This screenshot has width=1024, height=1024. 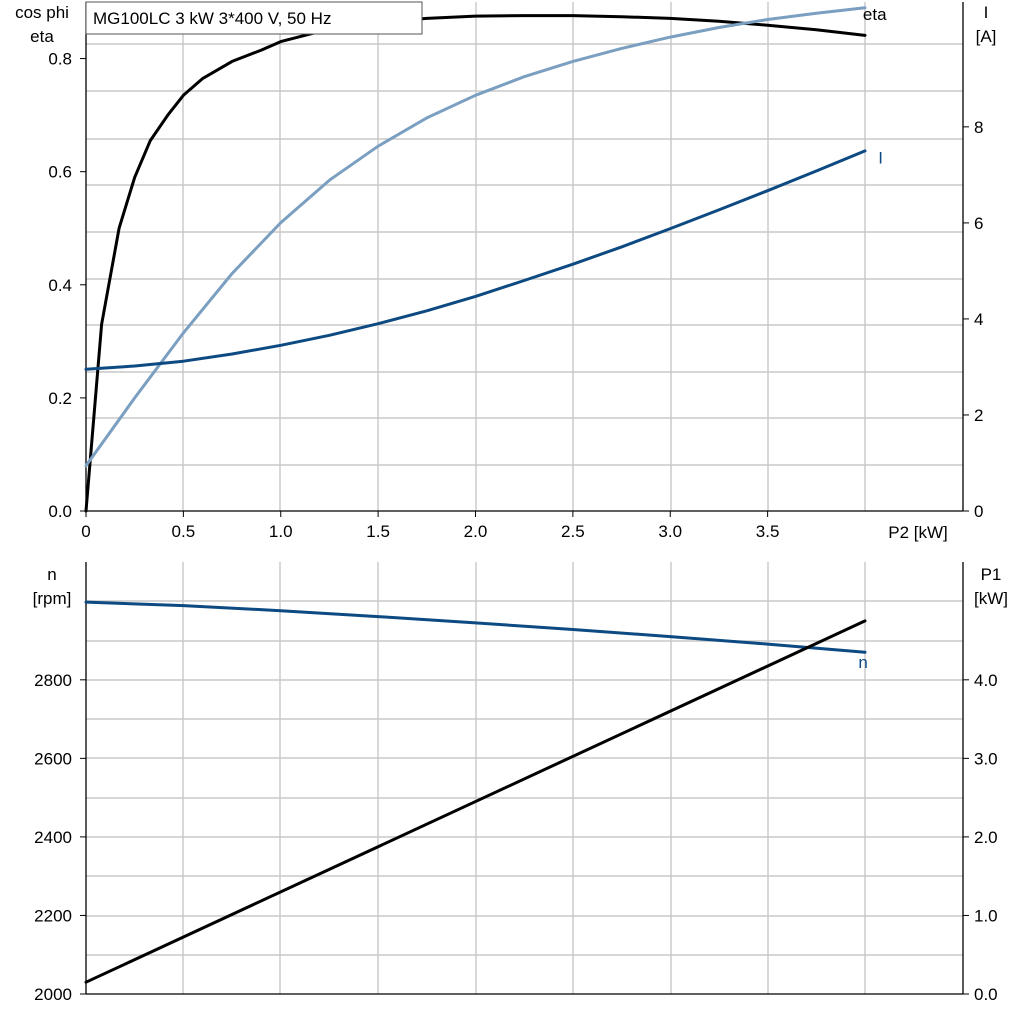 I want to click on right-tick-label: 2.0, so click(x=986, y=837).